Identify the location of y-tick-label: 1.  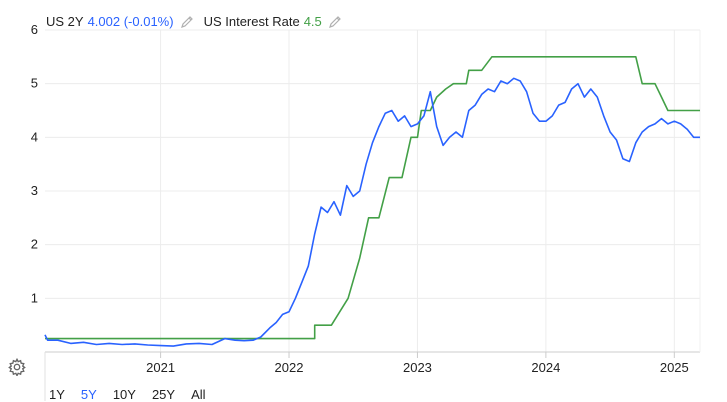
(34, 297).